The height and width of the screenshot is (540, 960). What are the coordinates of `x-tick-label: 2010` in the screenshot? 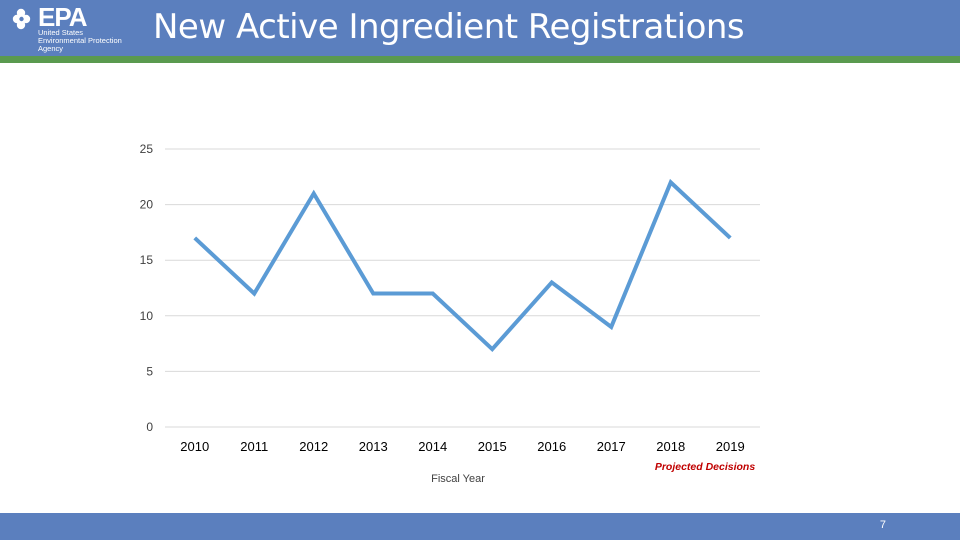 It's located at (194, 446).